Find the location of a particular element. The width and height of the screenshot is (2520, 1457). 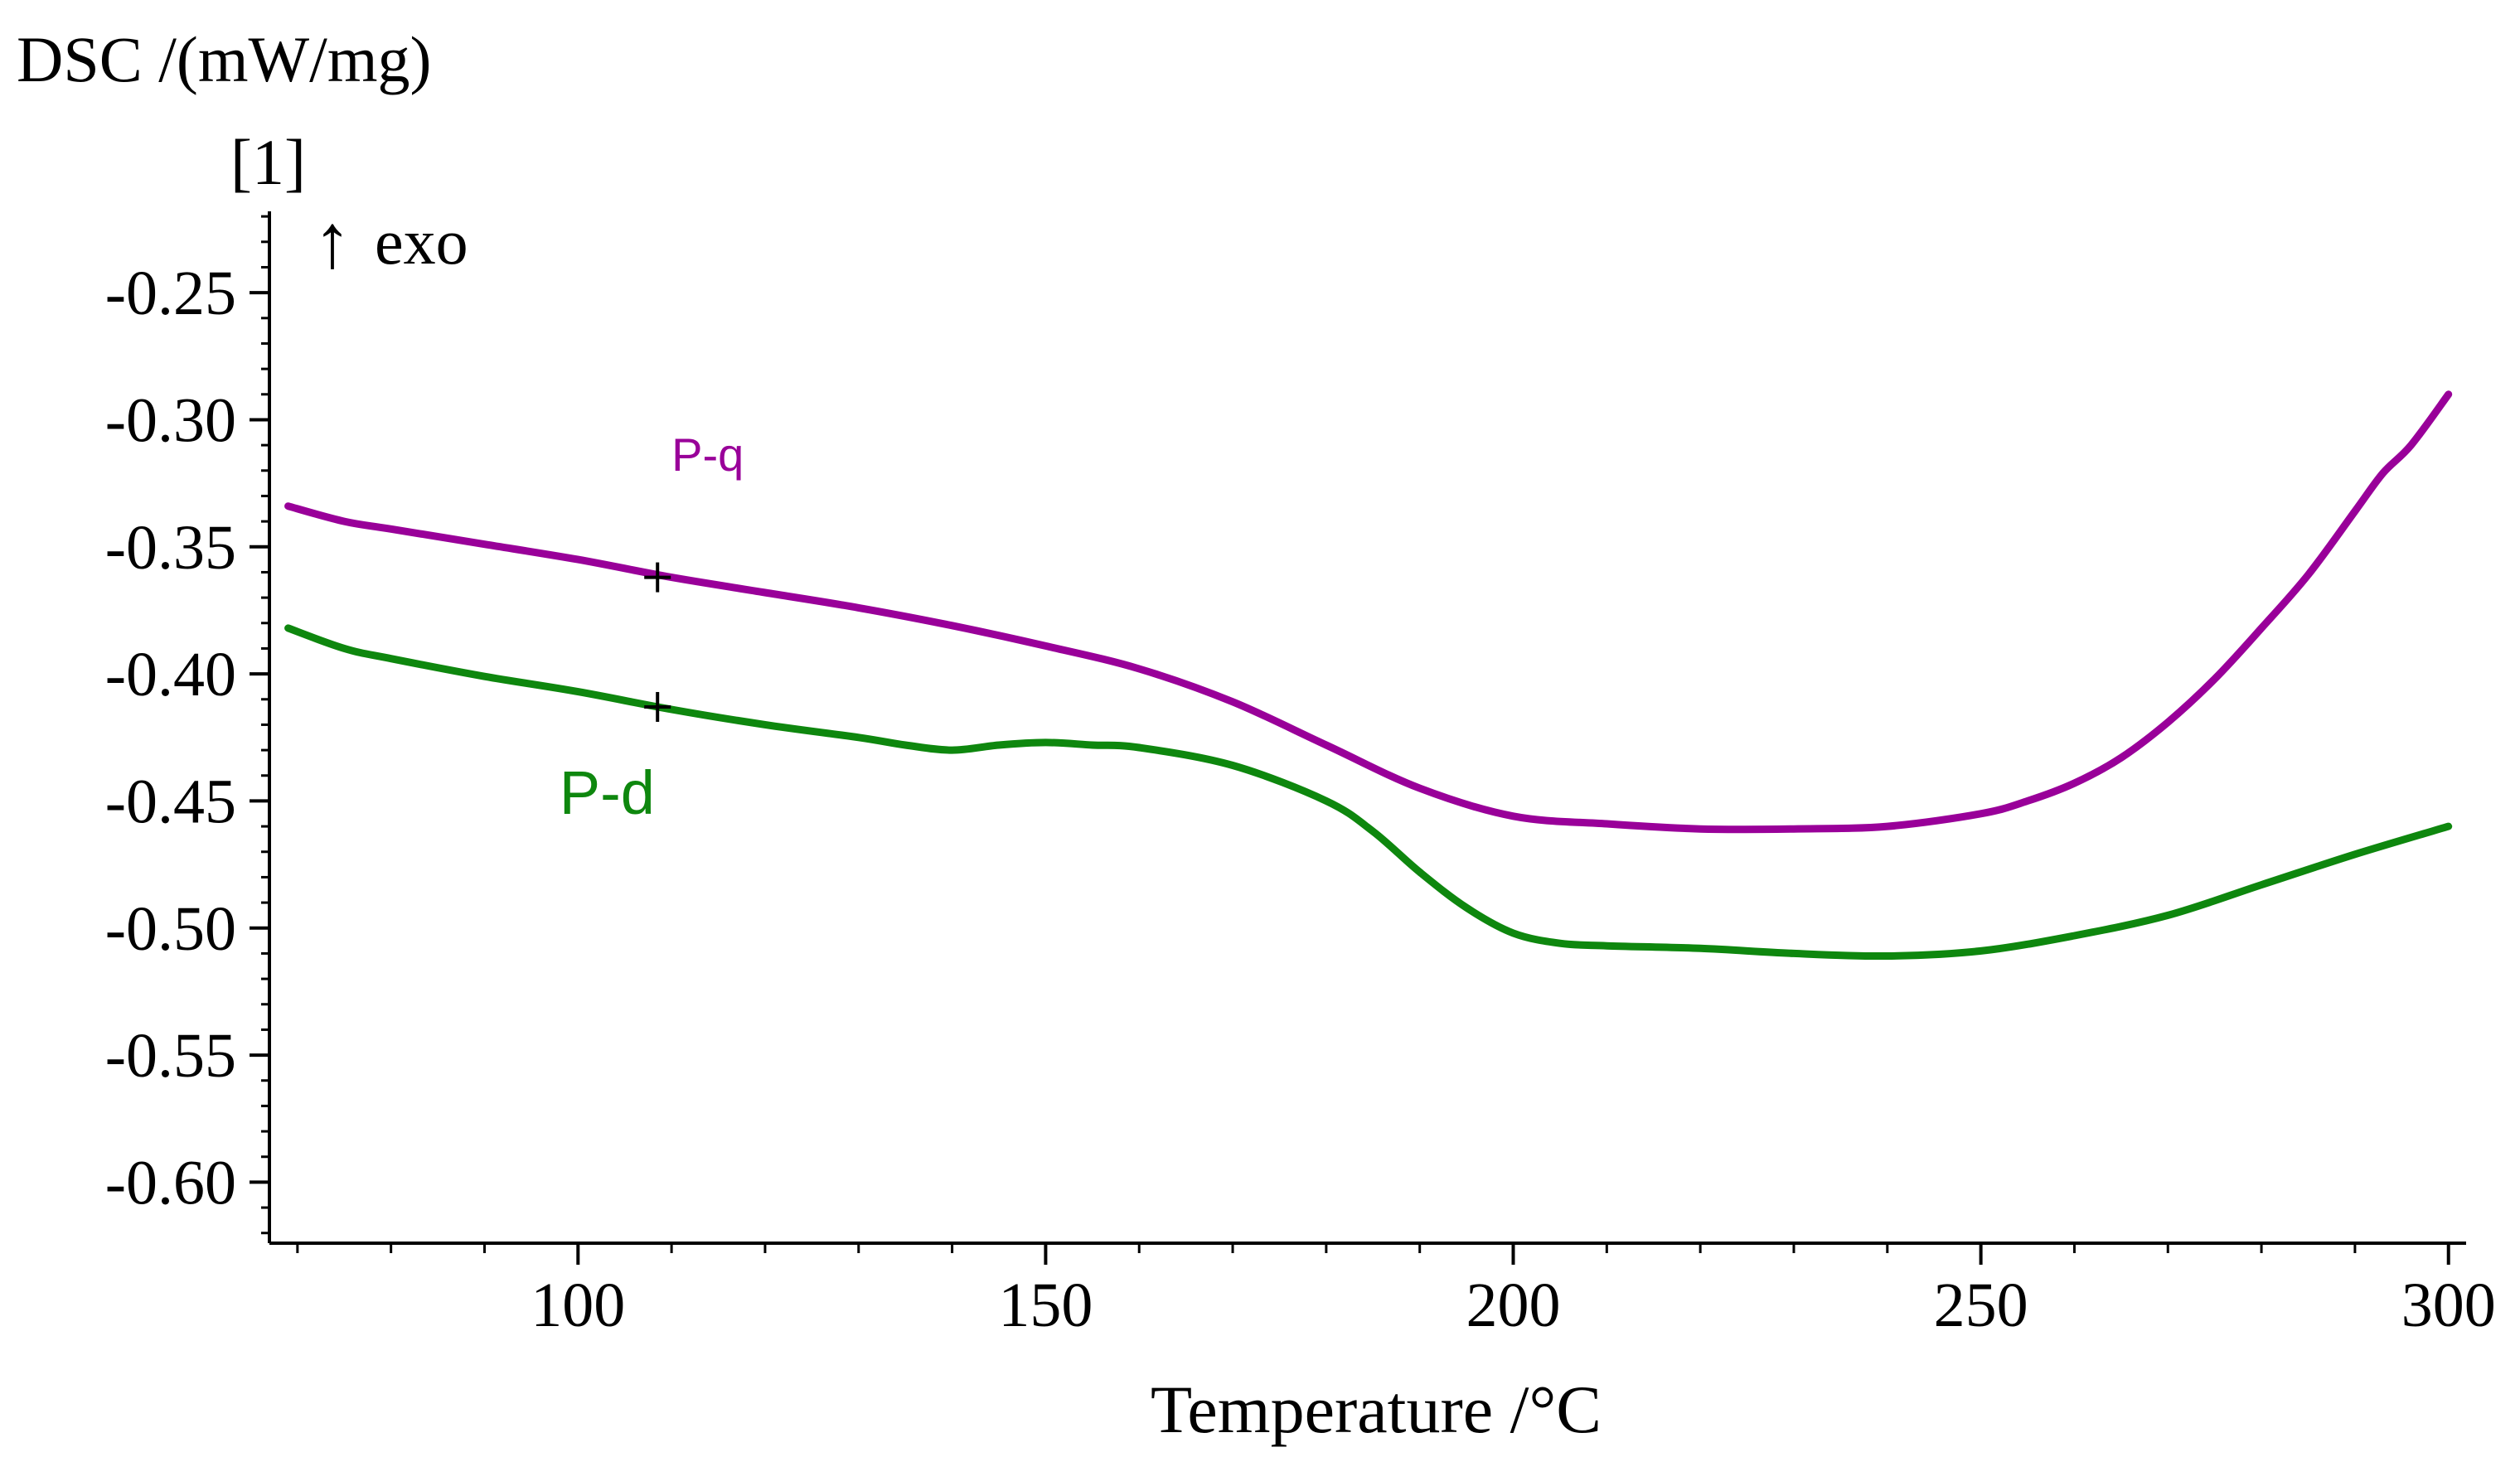

x-axis-title: Temperature /°C is located at coordinates (1376, 1410).